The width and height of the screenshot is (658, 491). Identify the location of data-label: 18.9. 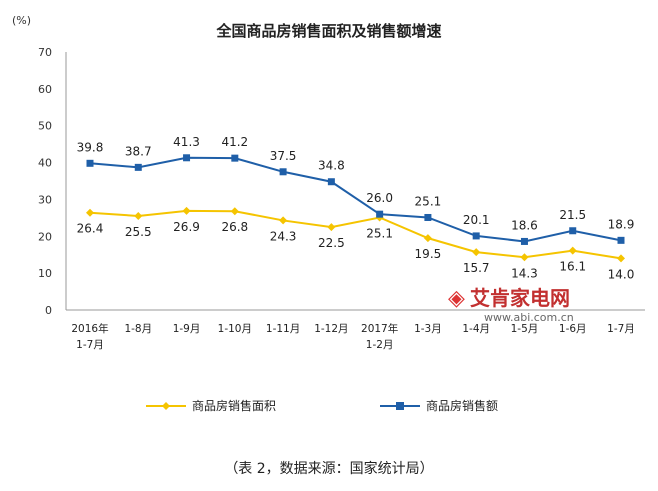
(621, 224).